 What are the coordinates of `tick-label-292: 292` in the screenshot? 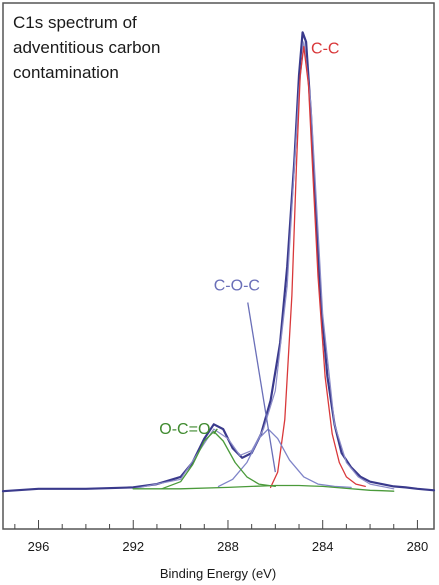 It's located at (133, 546).